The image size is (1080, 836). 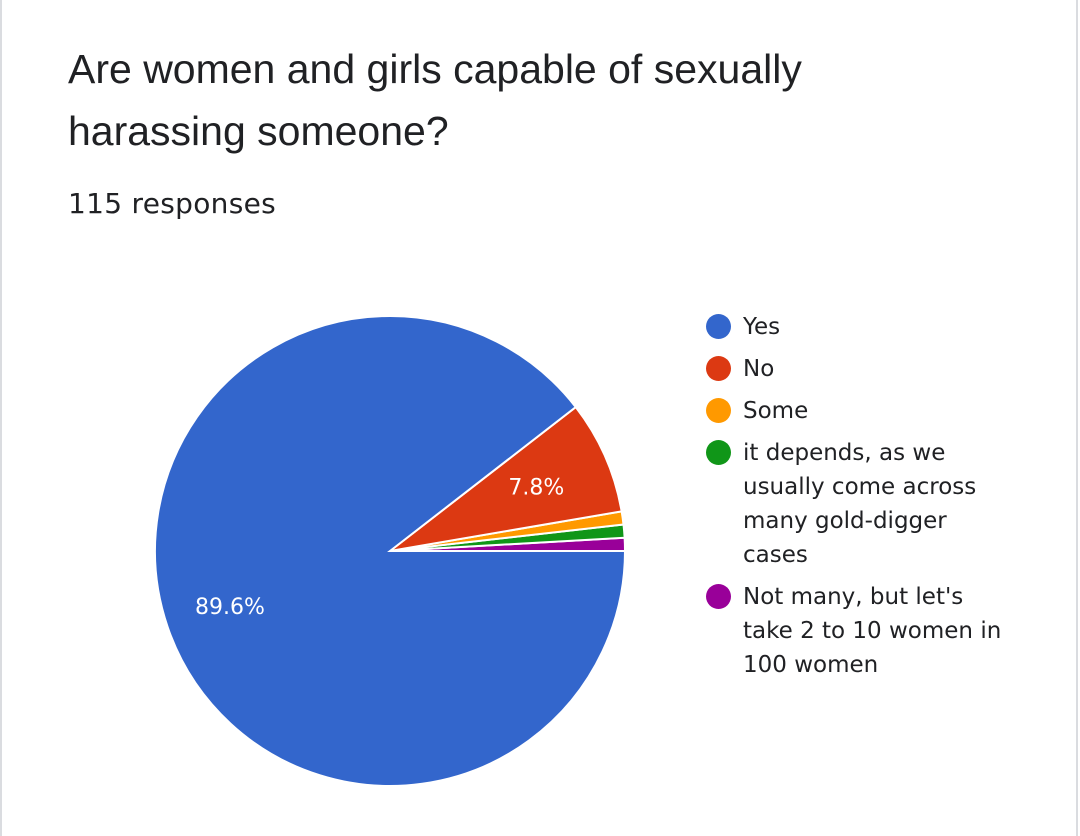 I want to click on response-count: 115 responses, so click(x=172, y=203).